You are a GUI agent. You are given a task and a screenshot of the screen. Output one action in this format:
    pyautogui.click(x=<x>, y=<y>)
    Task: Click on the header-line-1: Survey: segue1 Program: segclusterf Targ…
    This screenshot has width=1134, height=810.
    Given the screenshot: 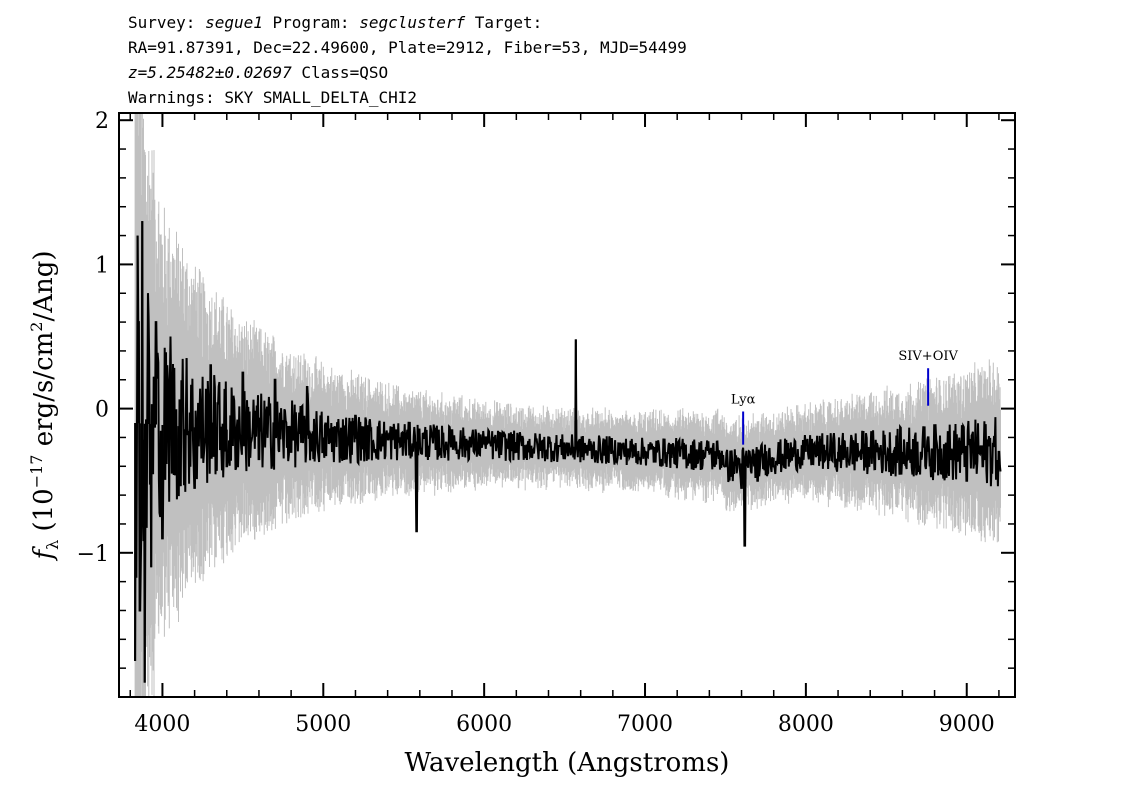 What is the action you would take?
    pyautogui.click(x=335, y=22)
    